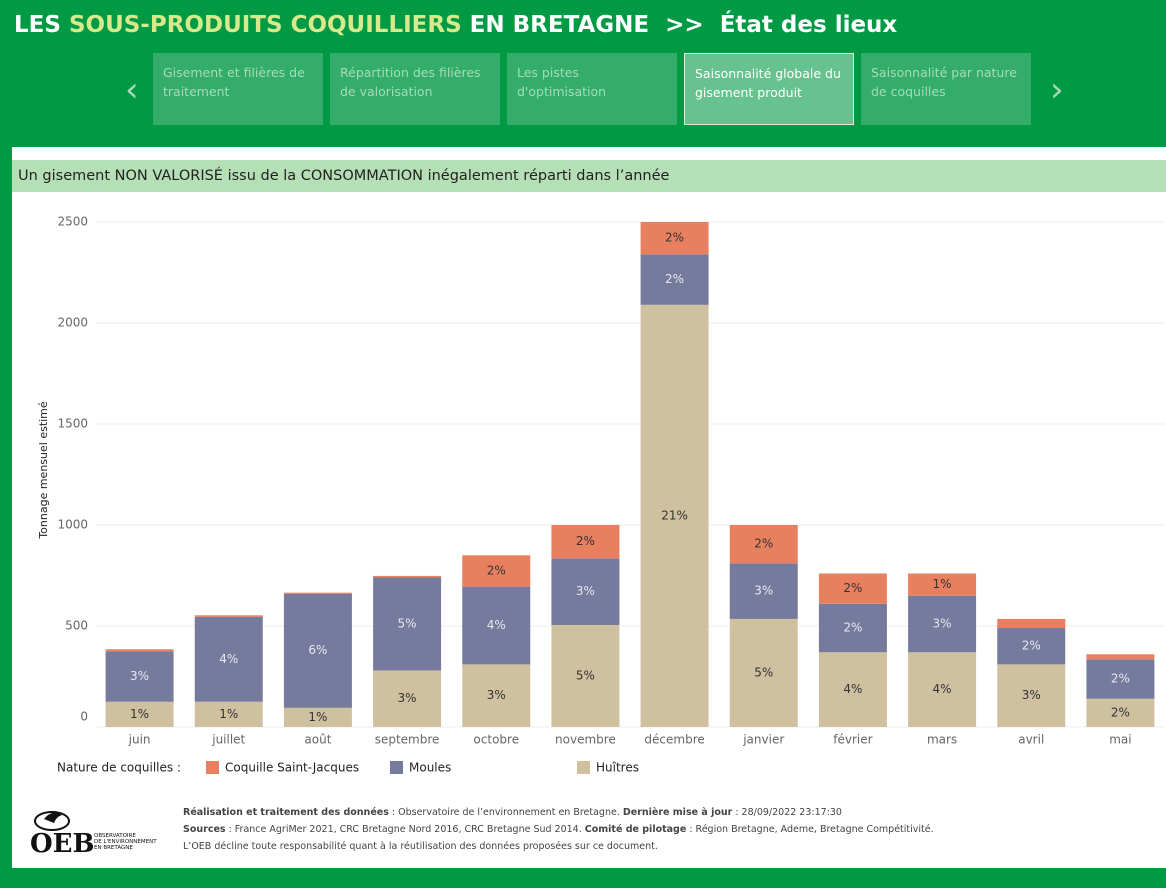 This screenshot has width=1166, height=888. What do you see at coordinates (1057, 90) in the screenshot?
I see `next-arrow: ›` at bounding box center [1057, 90].